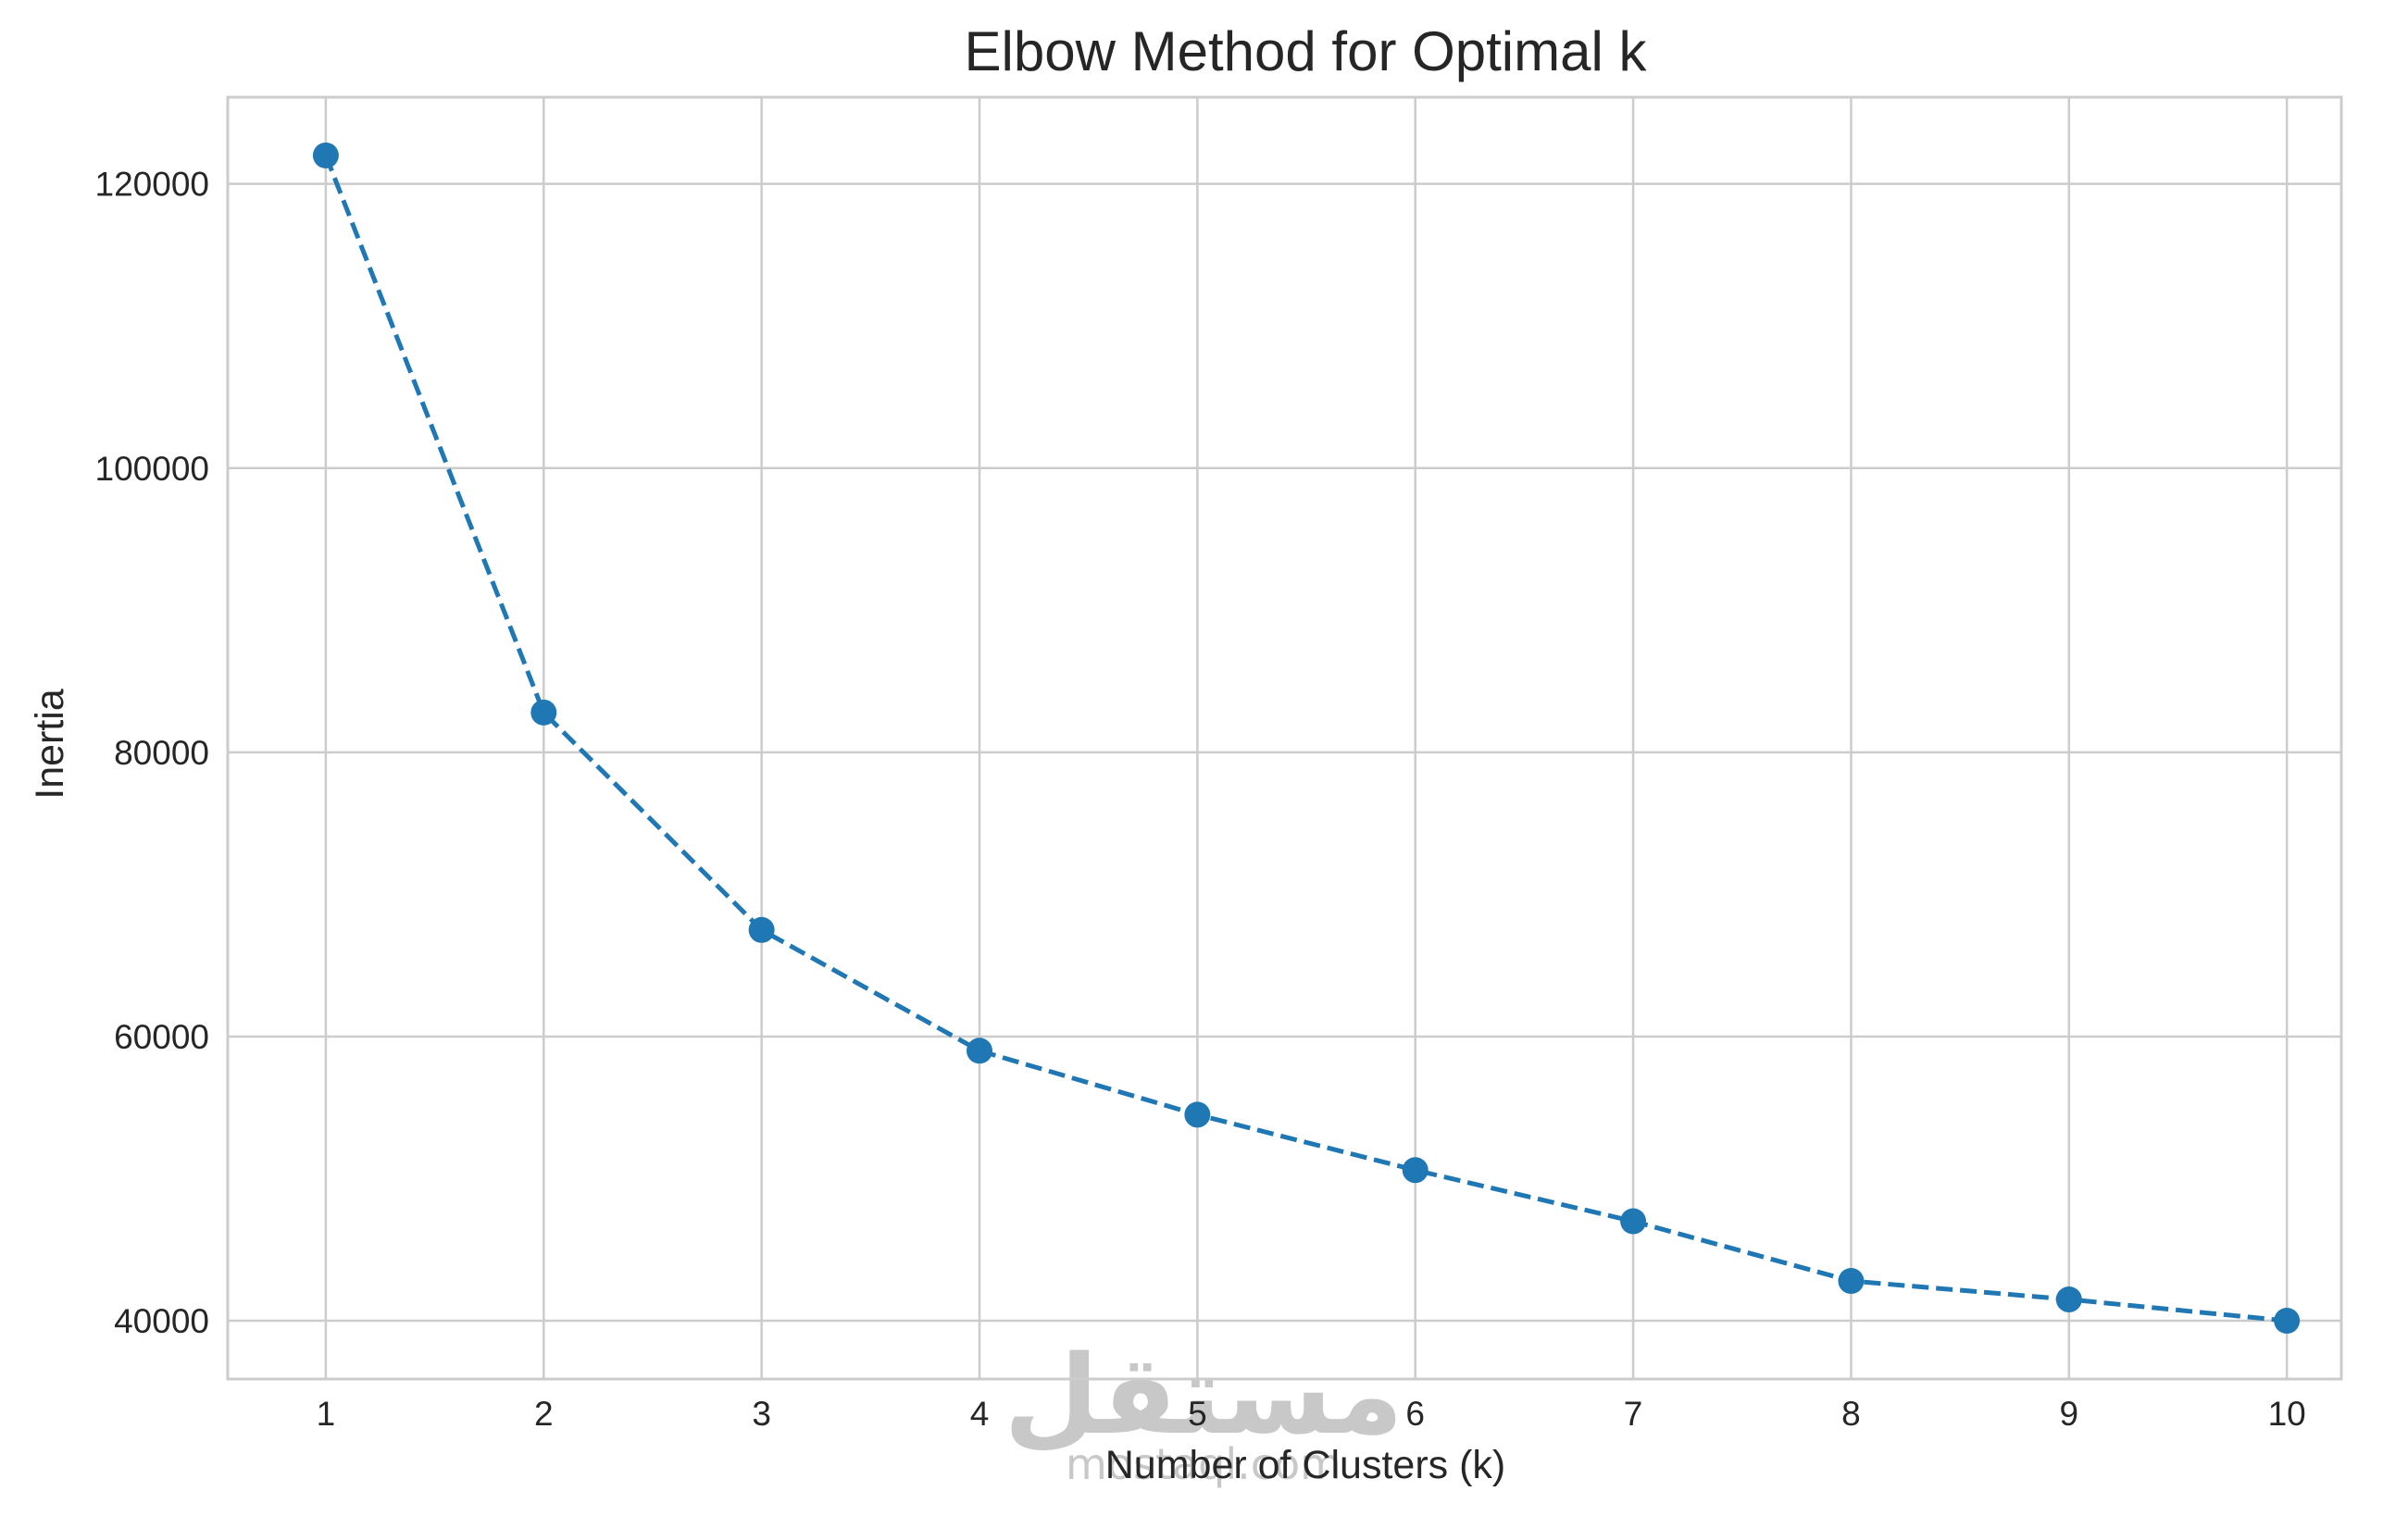  What do you see at coordinates (544, 1414) in the screenshot?
I see `x-tick-label: 2` at bounding box center [544, 1414].